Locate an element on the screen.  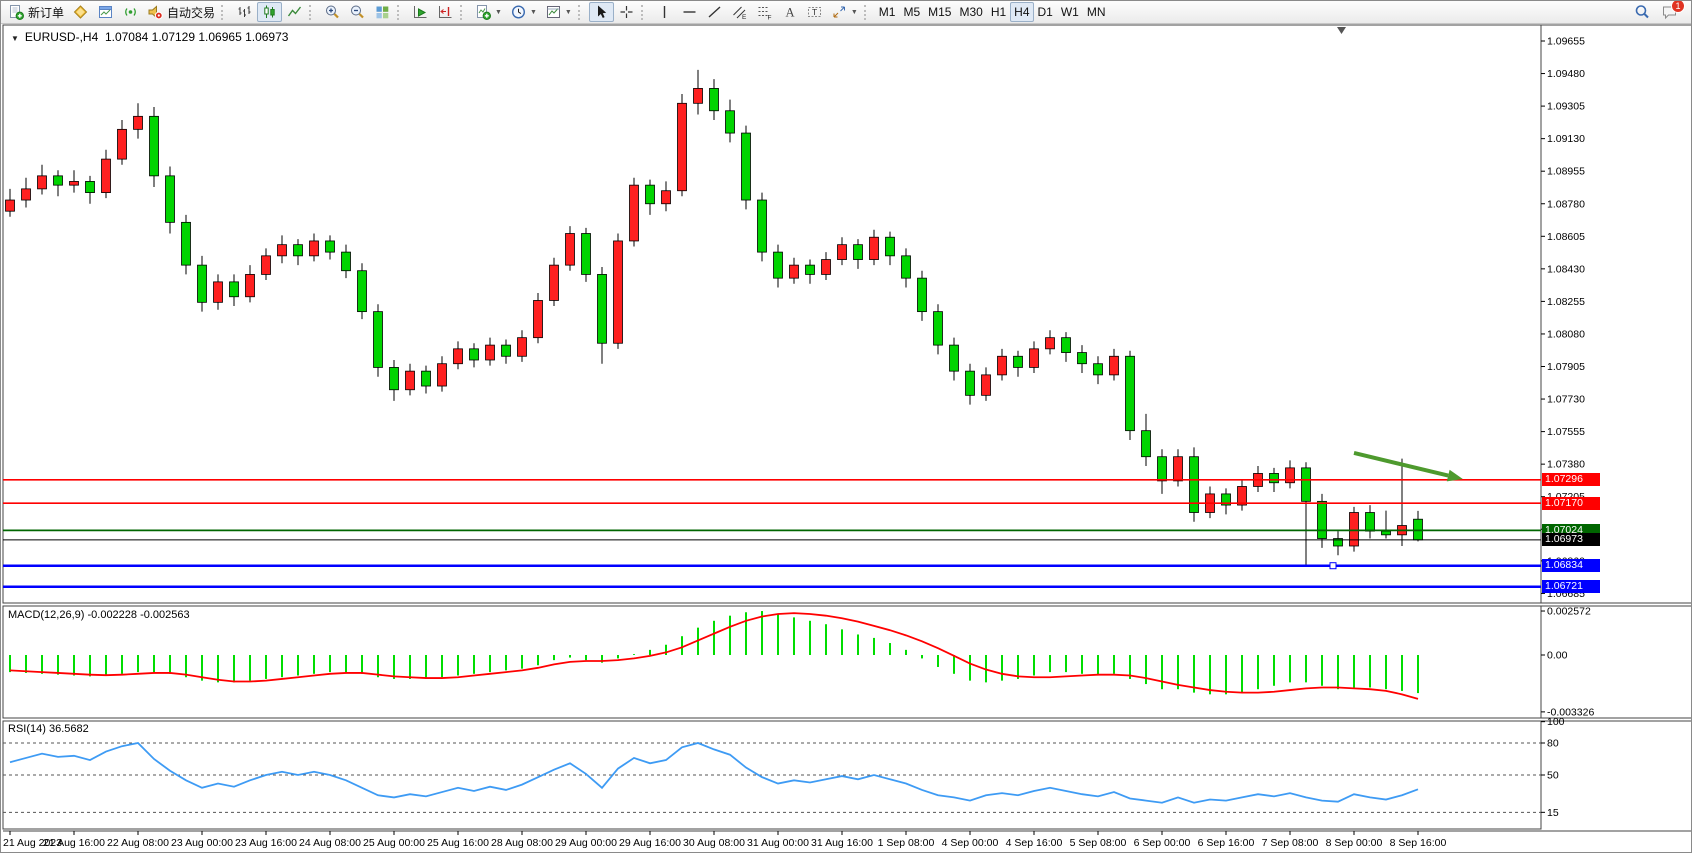
rsi-axis-label: 15 is located at coordinates (1553, 813).